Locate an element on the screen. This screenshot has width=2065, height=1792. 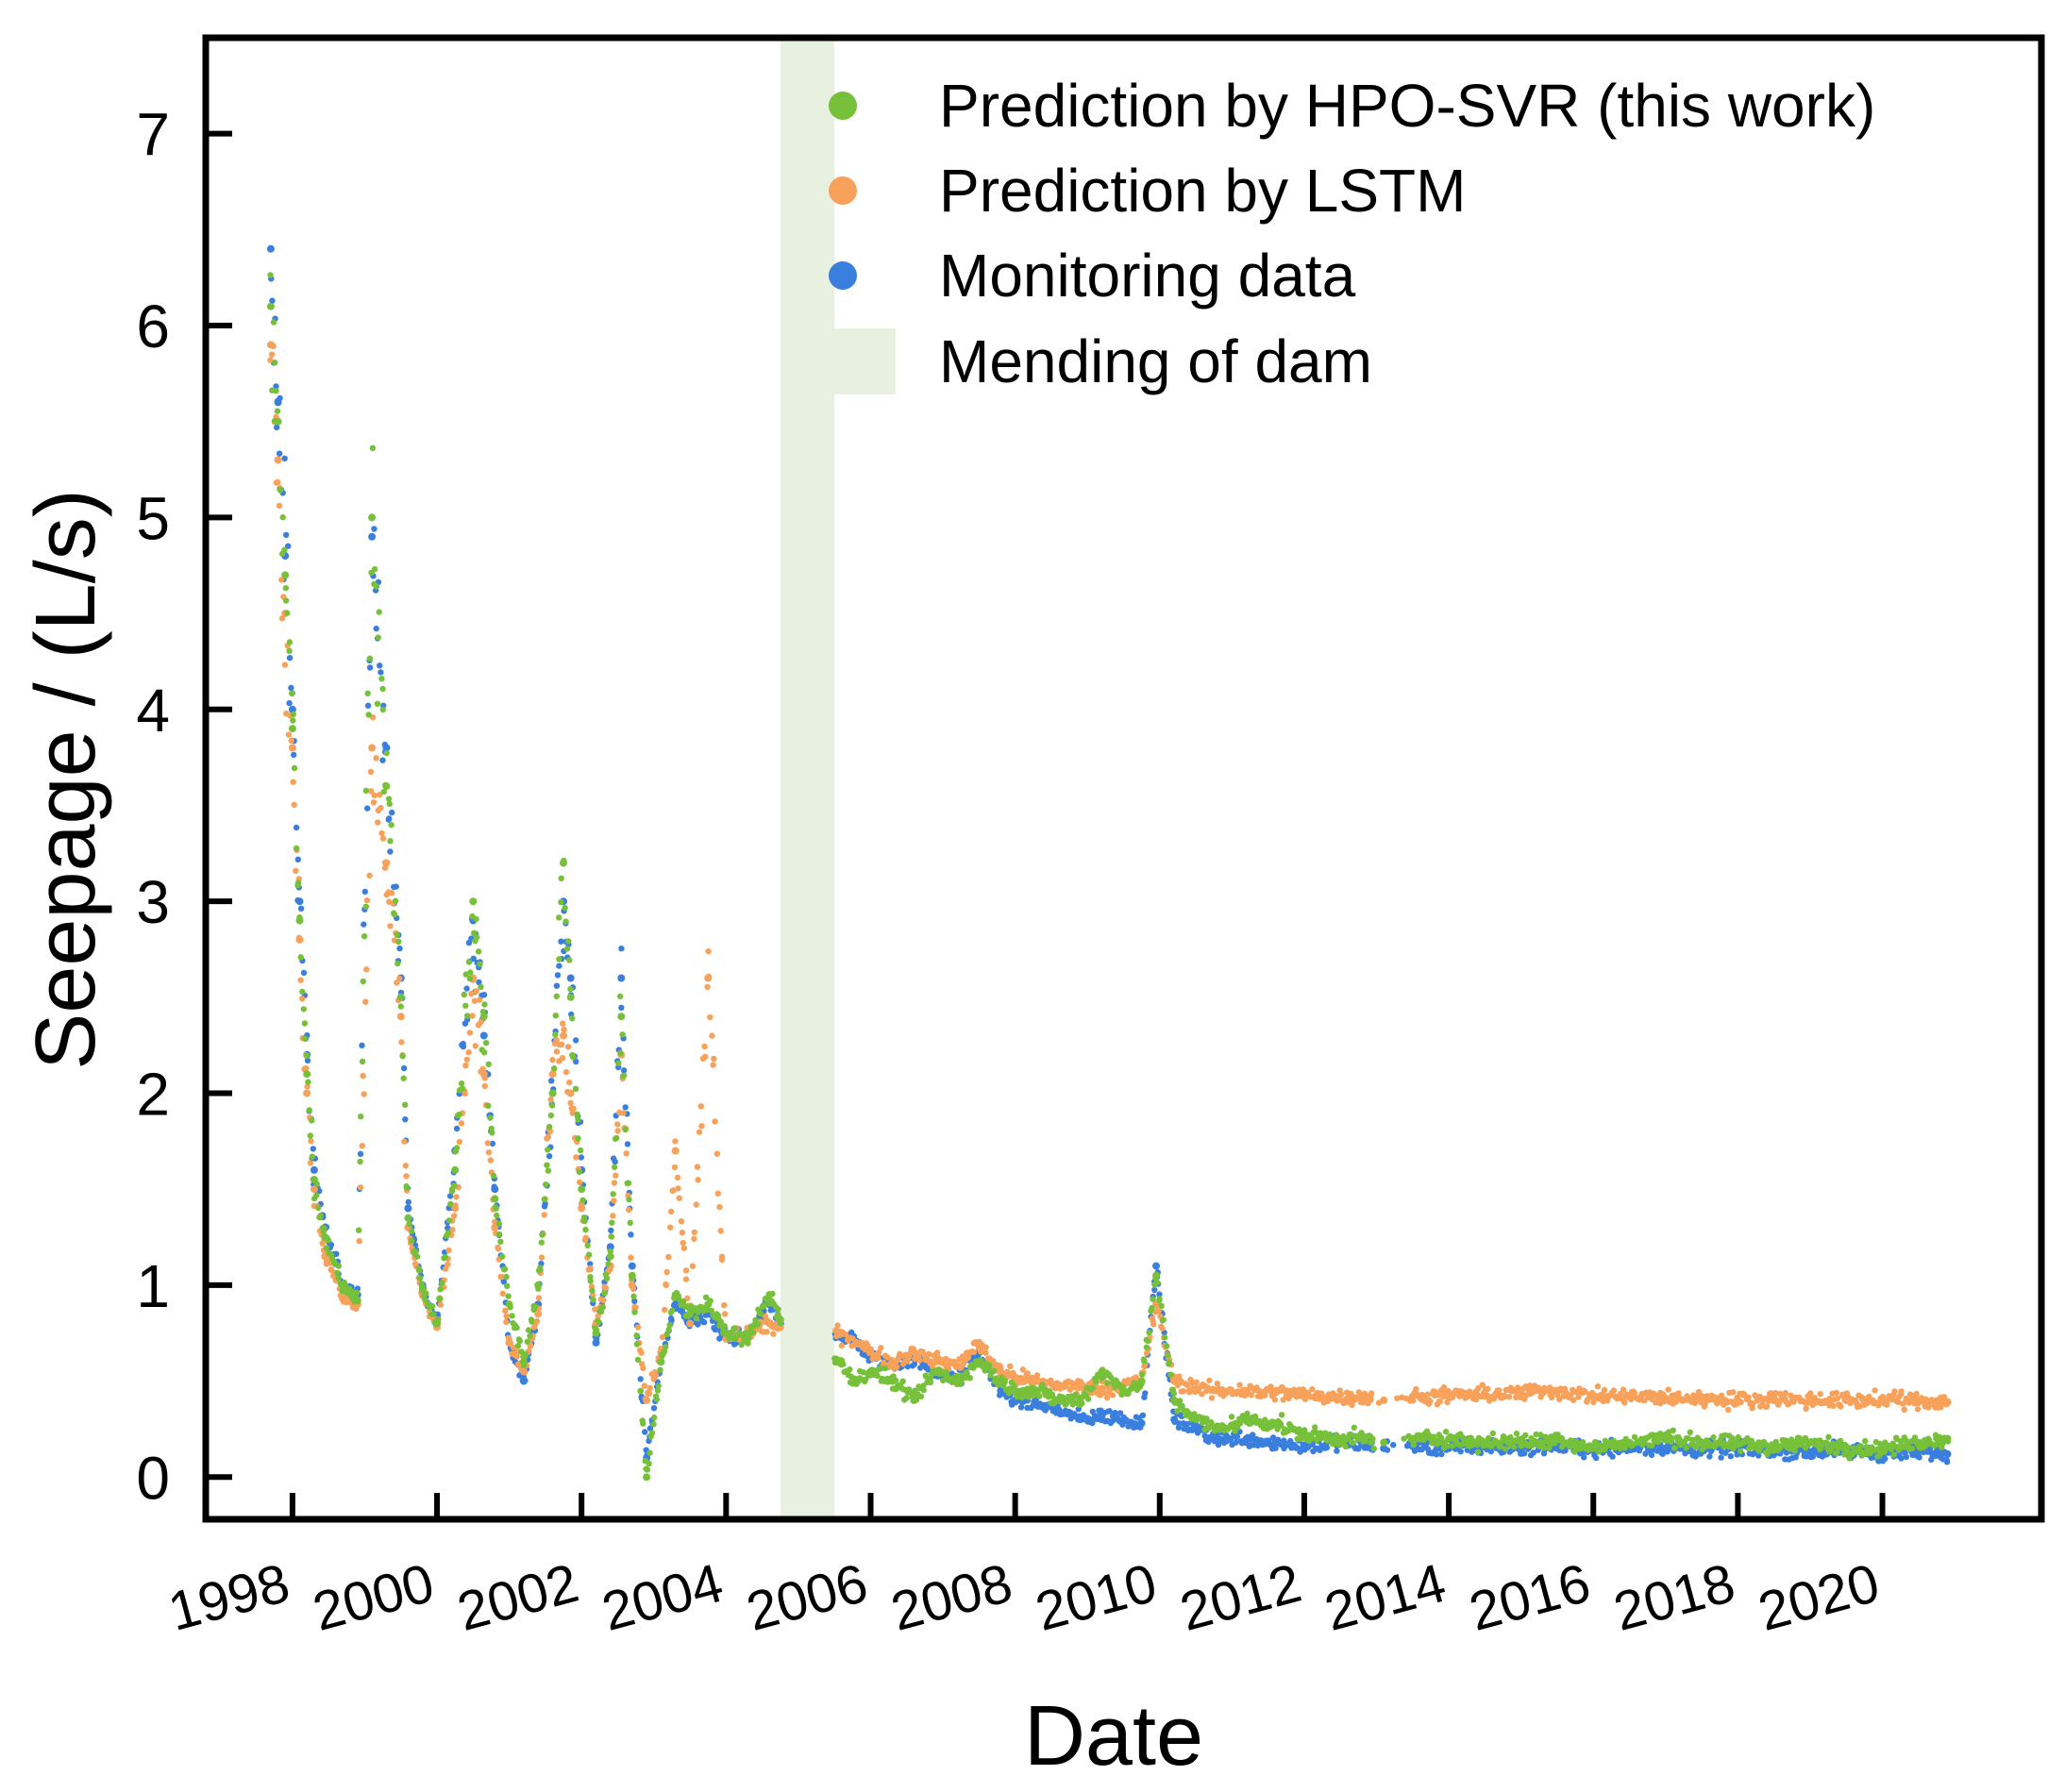
x-tick-label-2002: 2002 is located at coordinates (517, 1597).